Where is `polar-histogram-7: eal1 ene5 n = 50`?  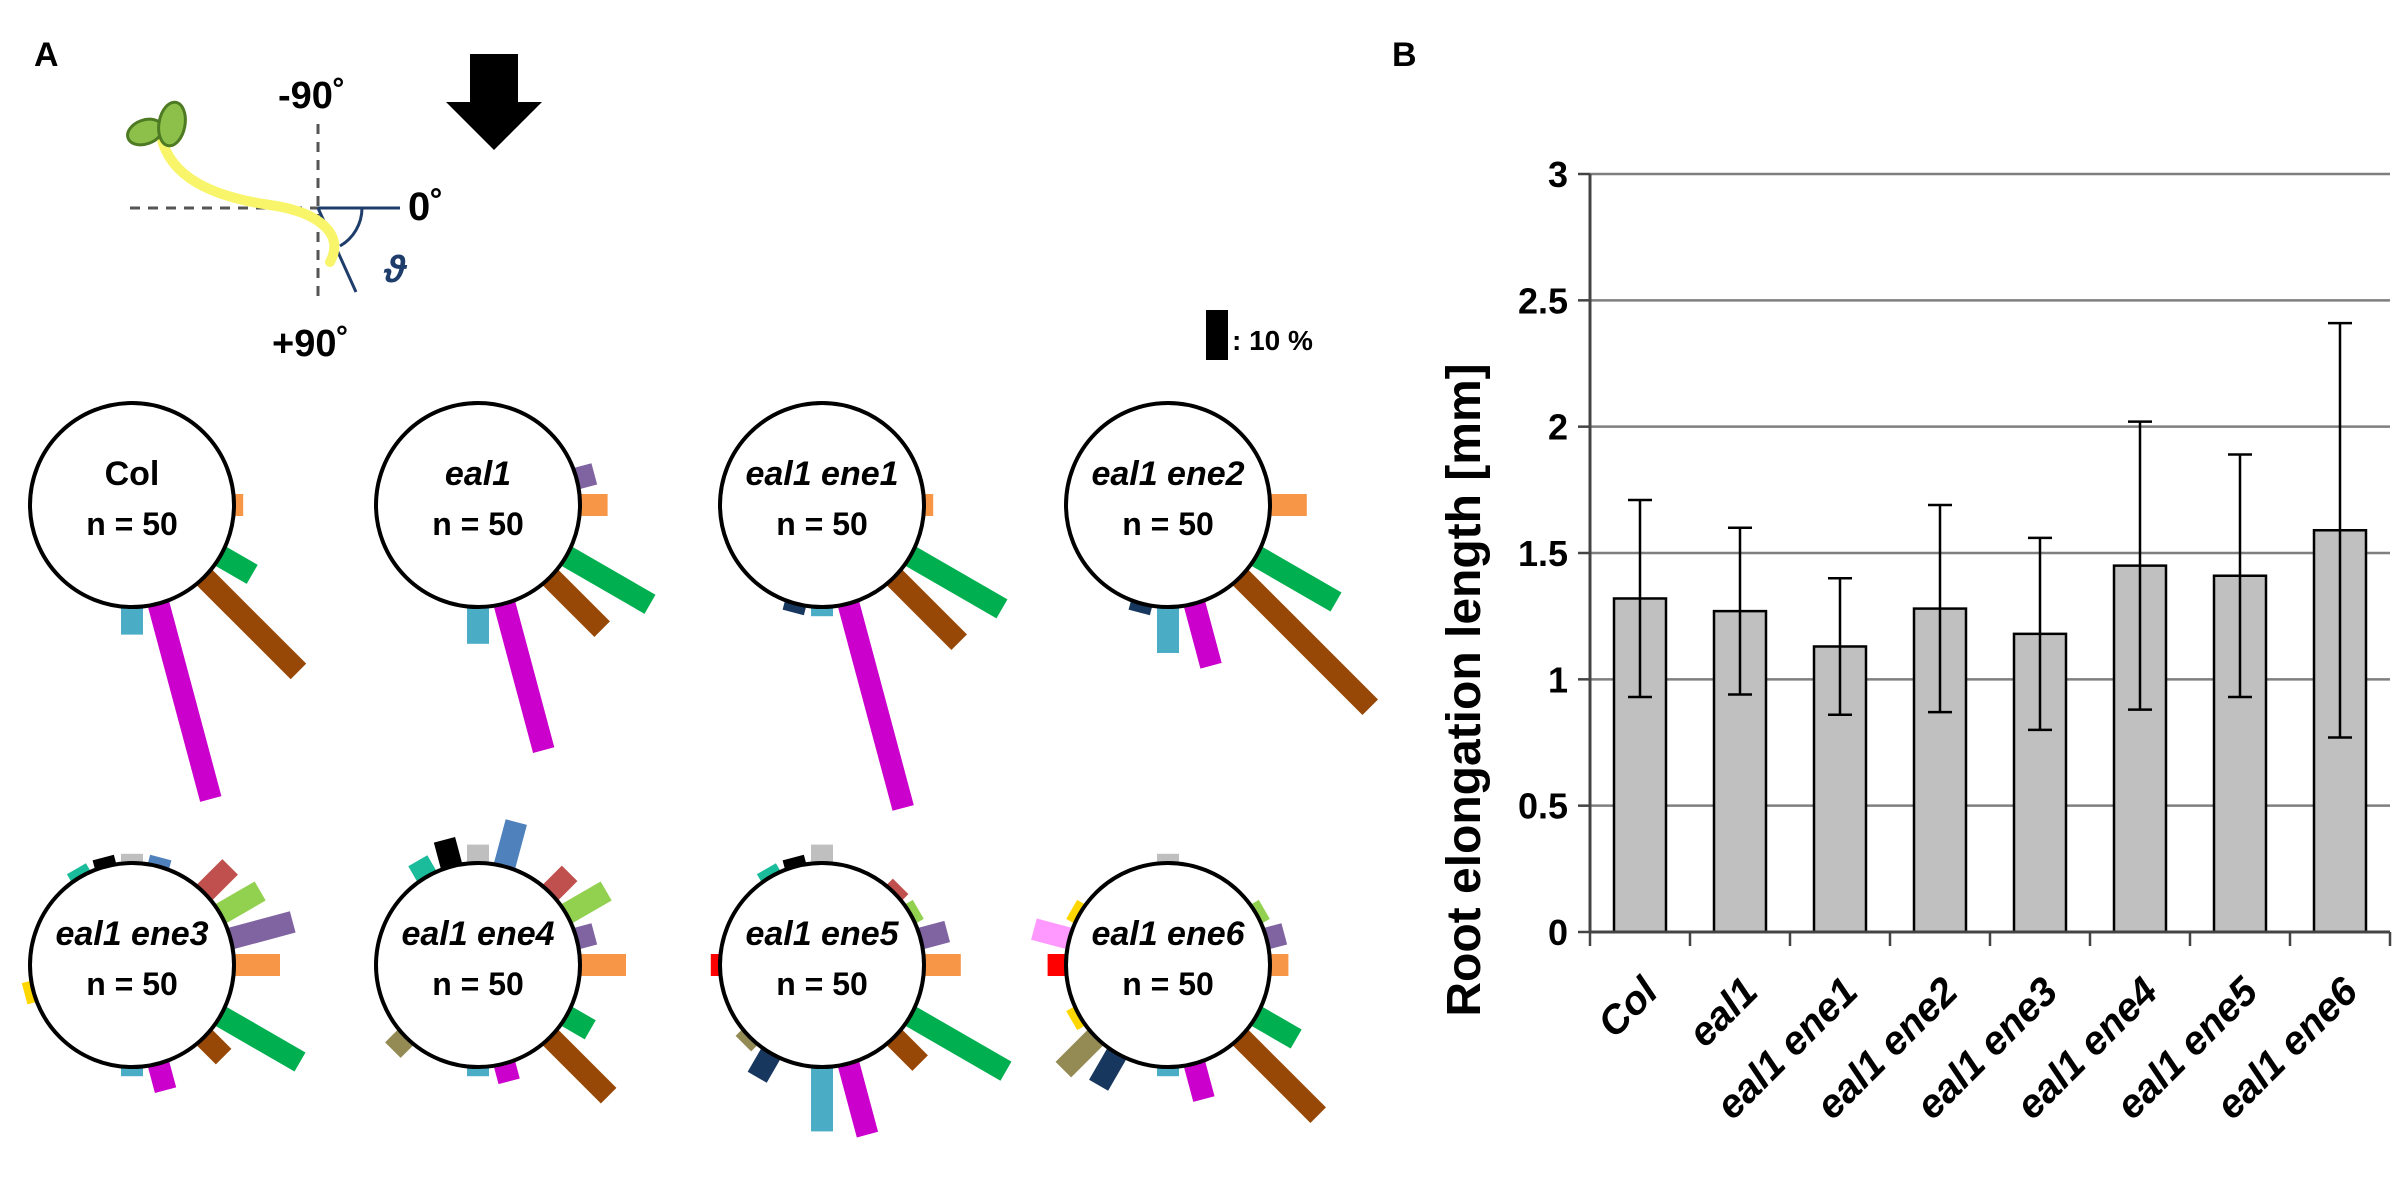 polar-histogram-7: eal1 ene5 n = 50 is located at coordinates (861, 991).